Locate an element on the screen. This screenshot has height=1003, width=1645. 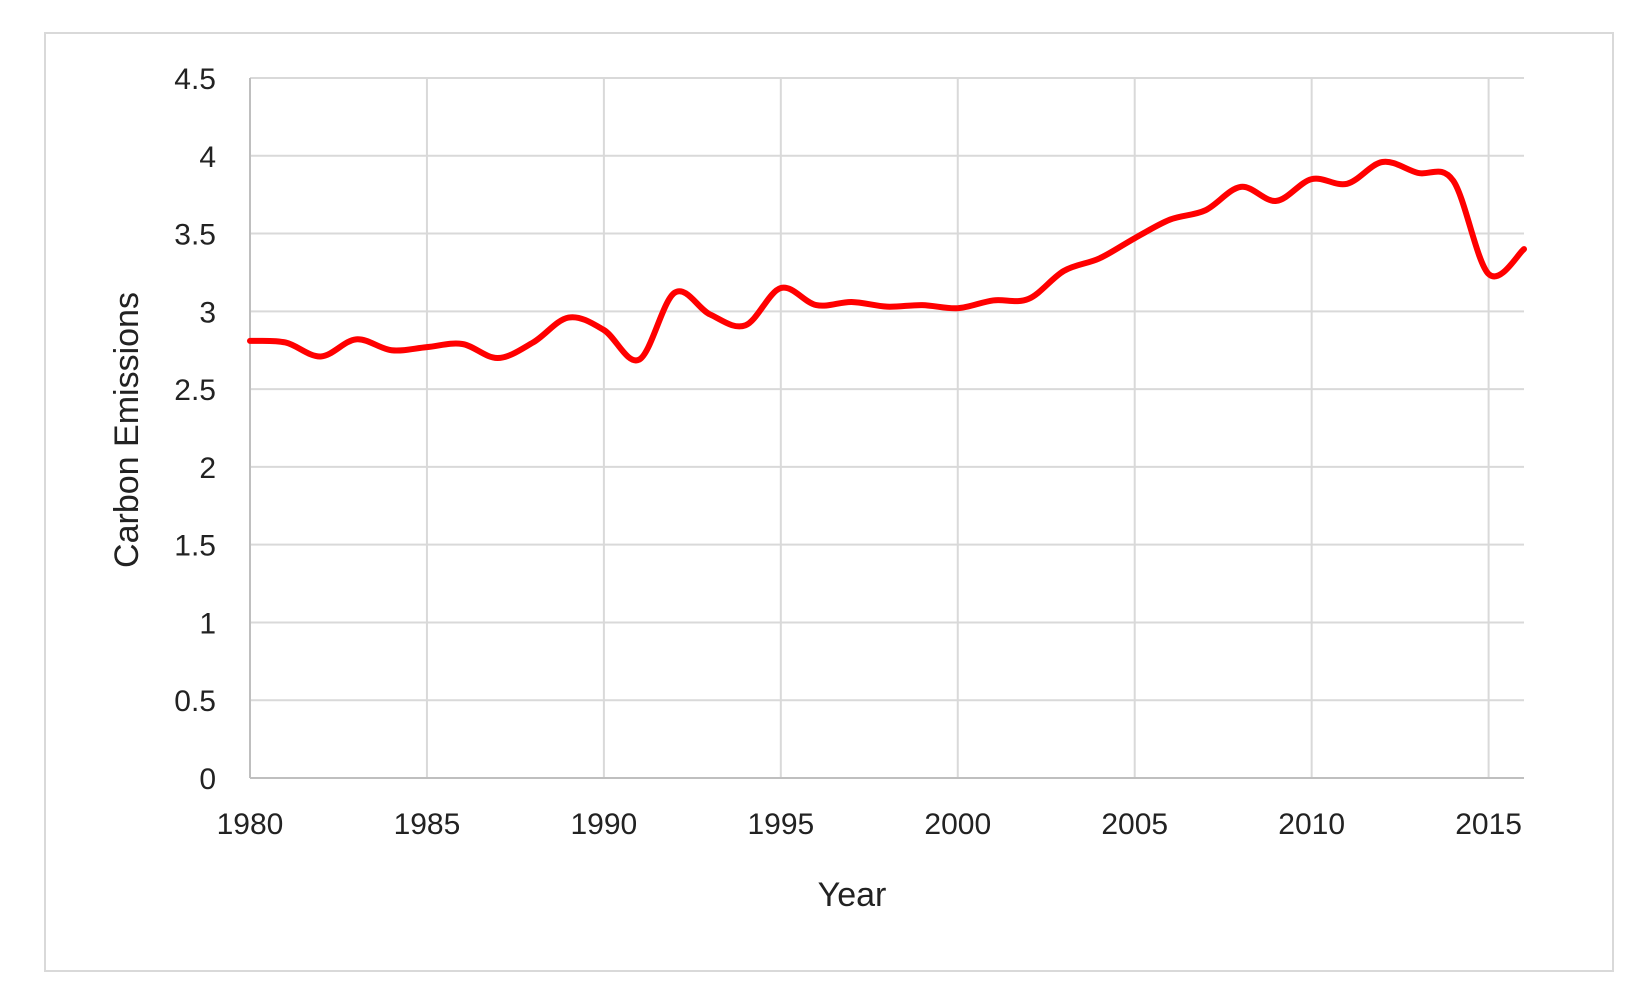
y-tick-labels: 0 0.5 1 1.5 2 2.5 3 3.5 4 4.5 is located at coordinates (195, 429).